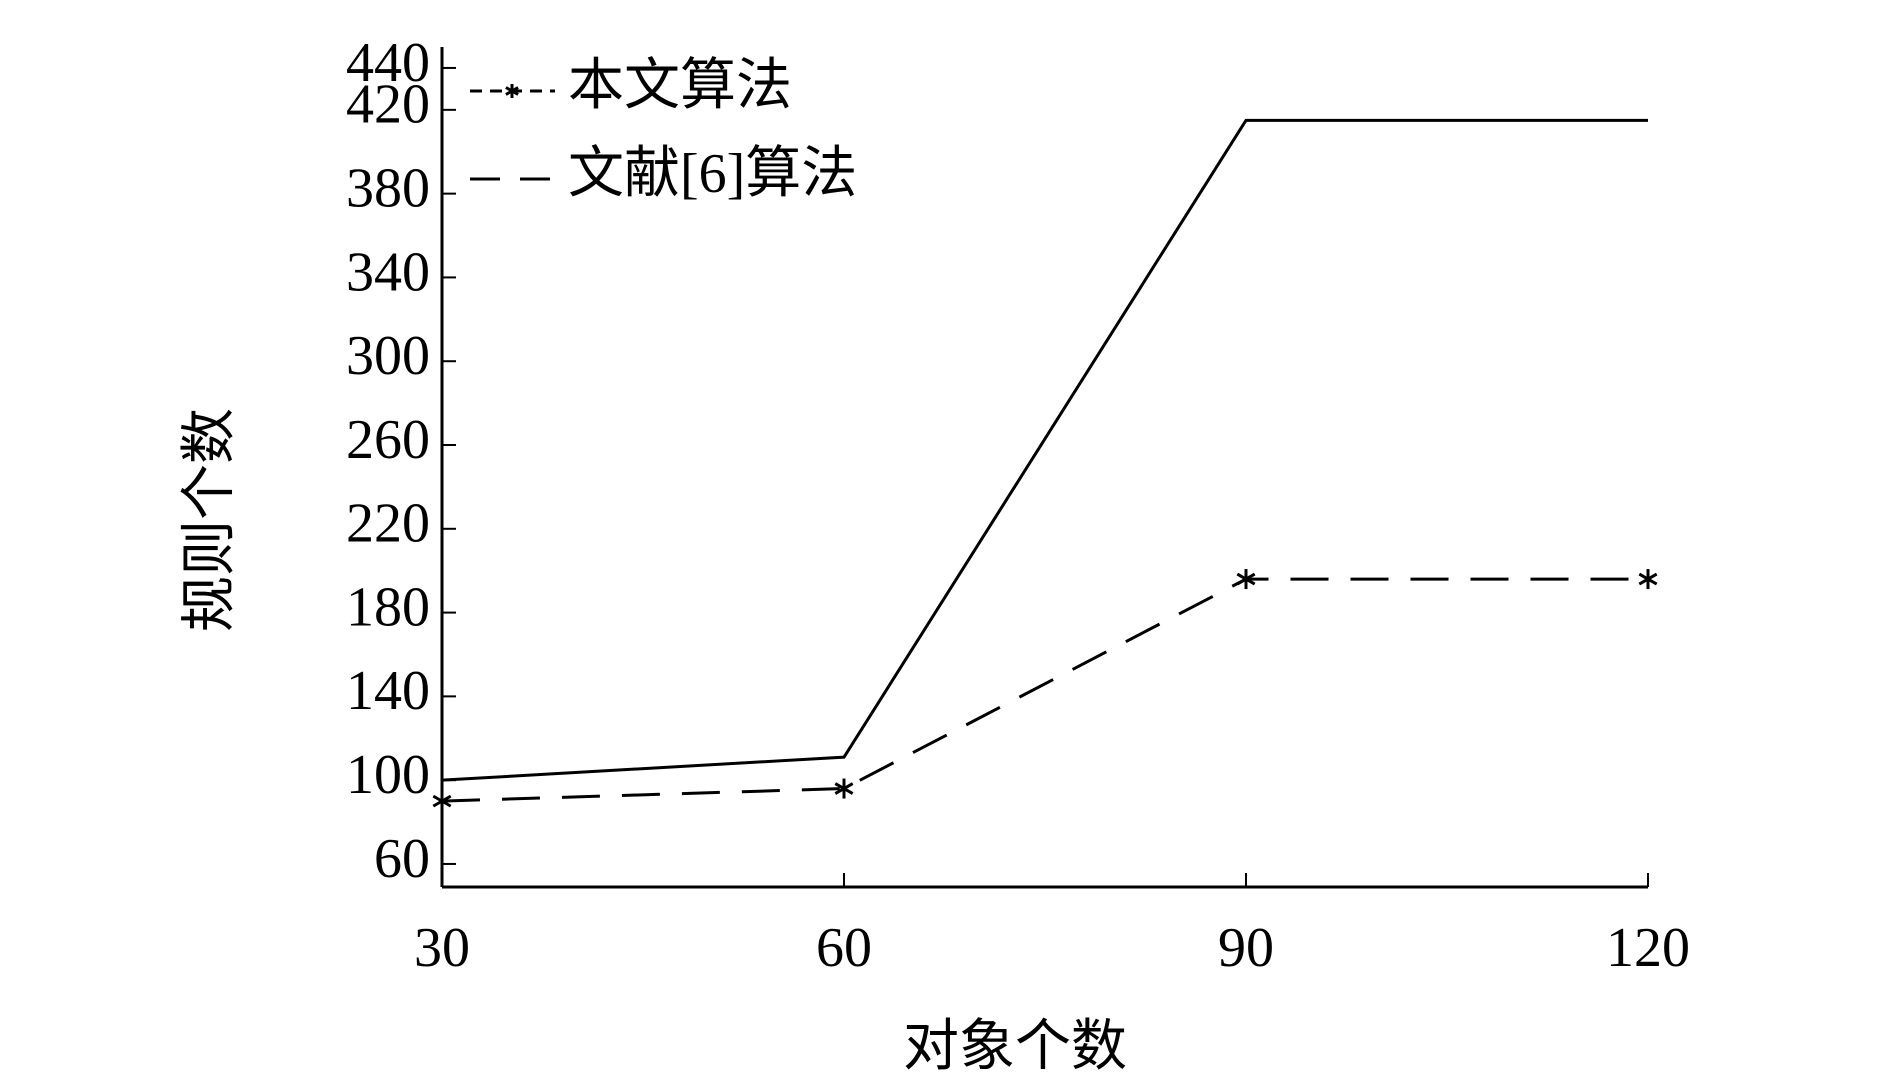  I want to click on x-tick-label: 120, so click(1648, 948).